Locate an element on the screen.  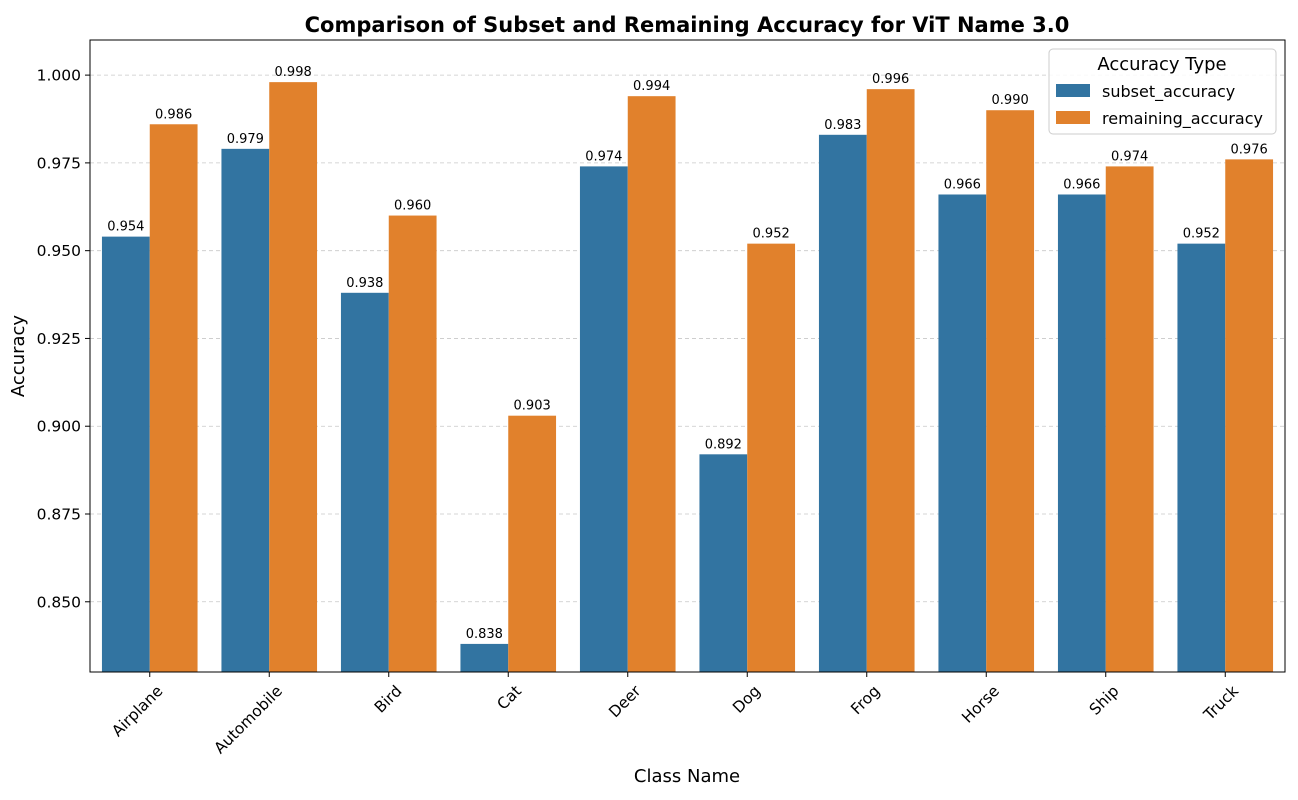
legend-label-remaining-accuracy: remaining_accuracy is located at coordinates (1182, 119).